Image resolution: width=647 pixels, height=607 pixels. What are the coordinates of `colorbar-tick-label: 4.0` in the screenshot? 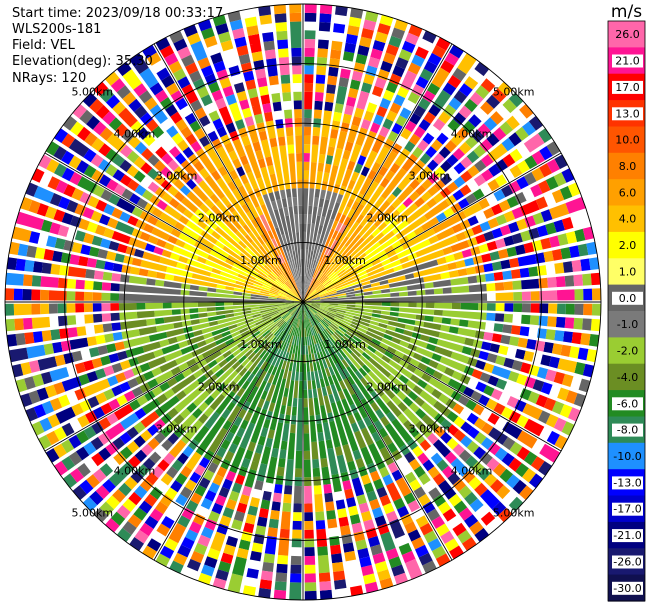 It's located at (628, 219).